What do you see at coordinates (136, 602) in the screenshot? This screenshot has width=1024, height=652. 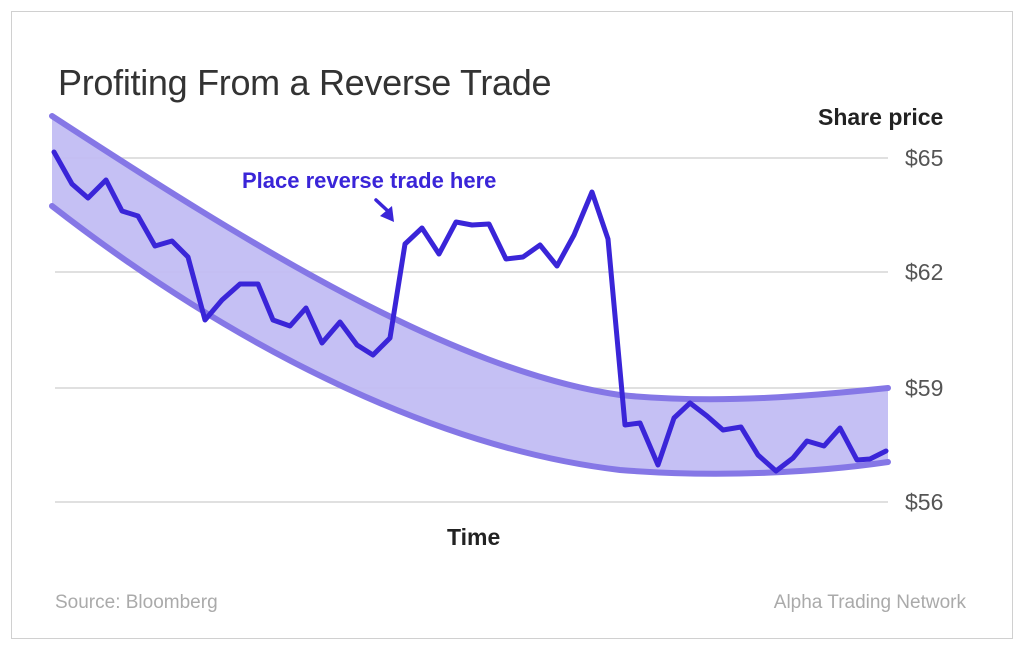 I see `source-credit: Source: Bloomberg` at bounding box center [136, 602].